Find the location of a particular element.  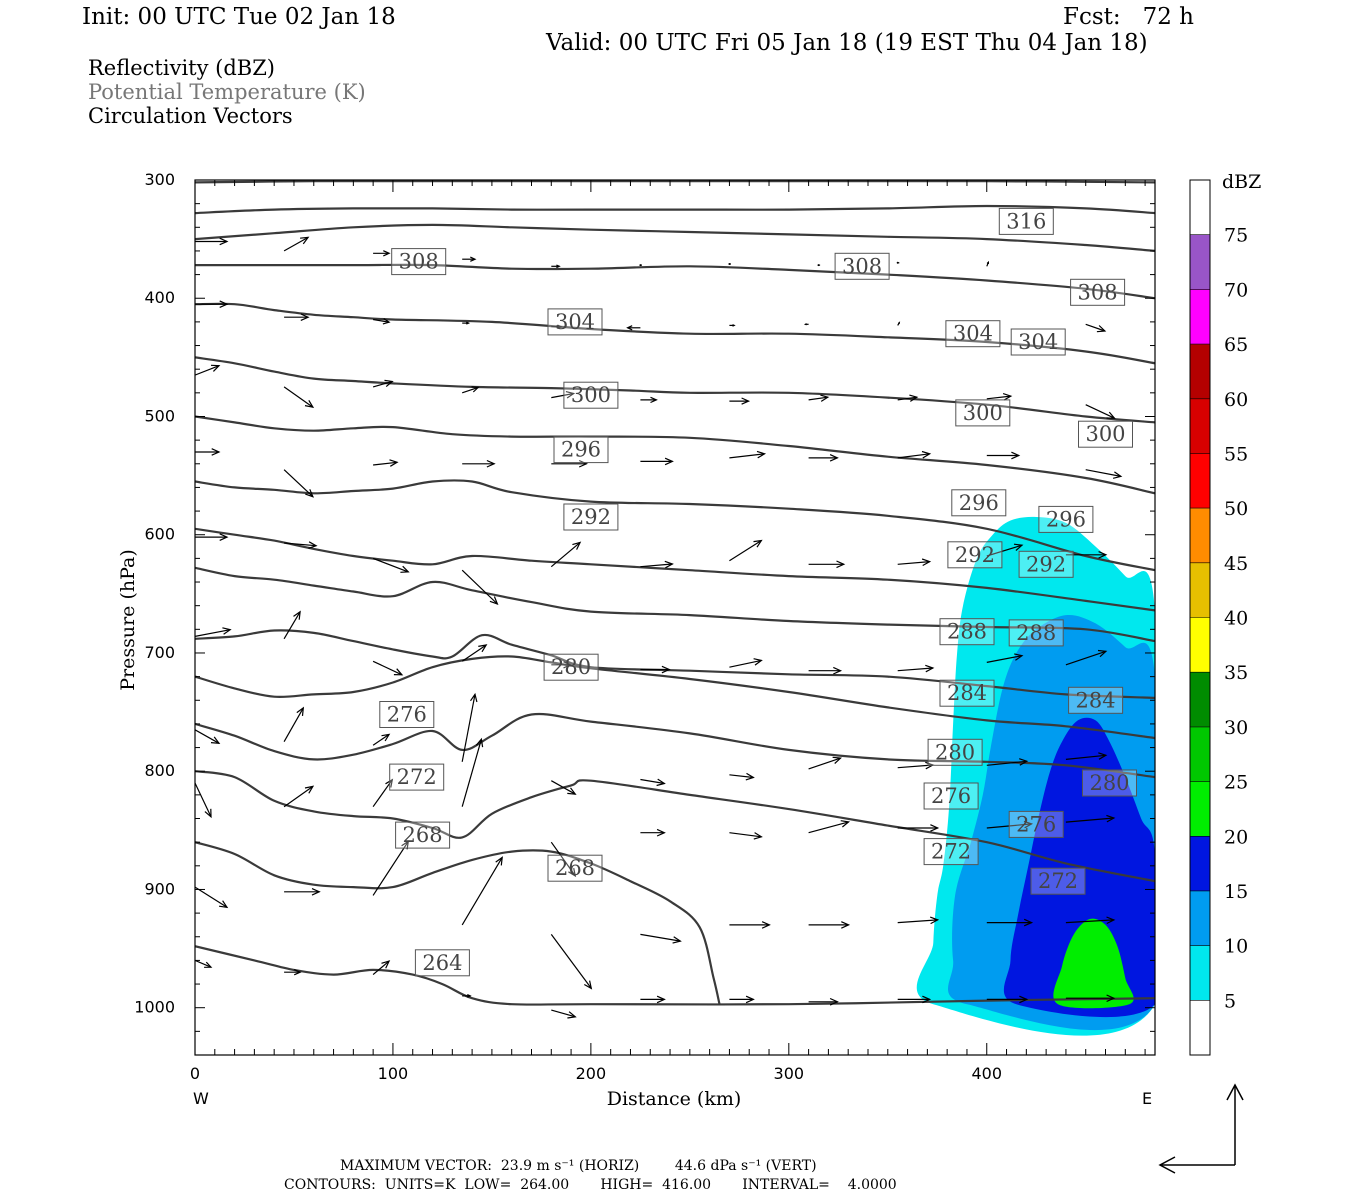

x-east-label: E is located at coordinates (1147, 1098).